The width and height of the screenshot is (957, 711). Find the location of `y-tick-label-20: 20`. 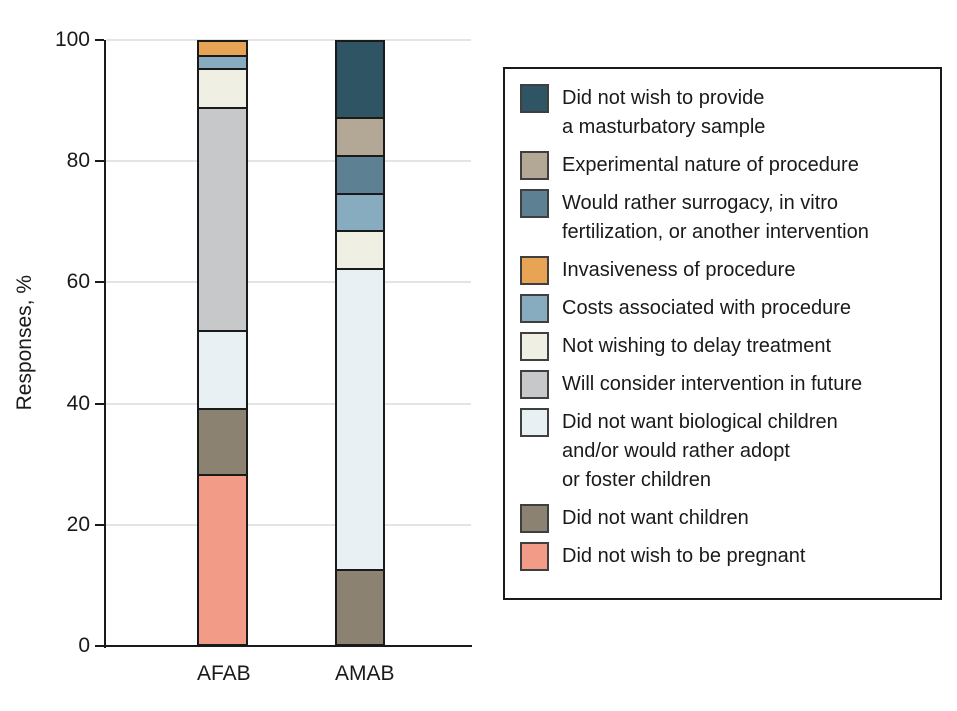

y-tick-label-20: 20 is located at coordinates (78, 524).